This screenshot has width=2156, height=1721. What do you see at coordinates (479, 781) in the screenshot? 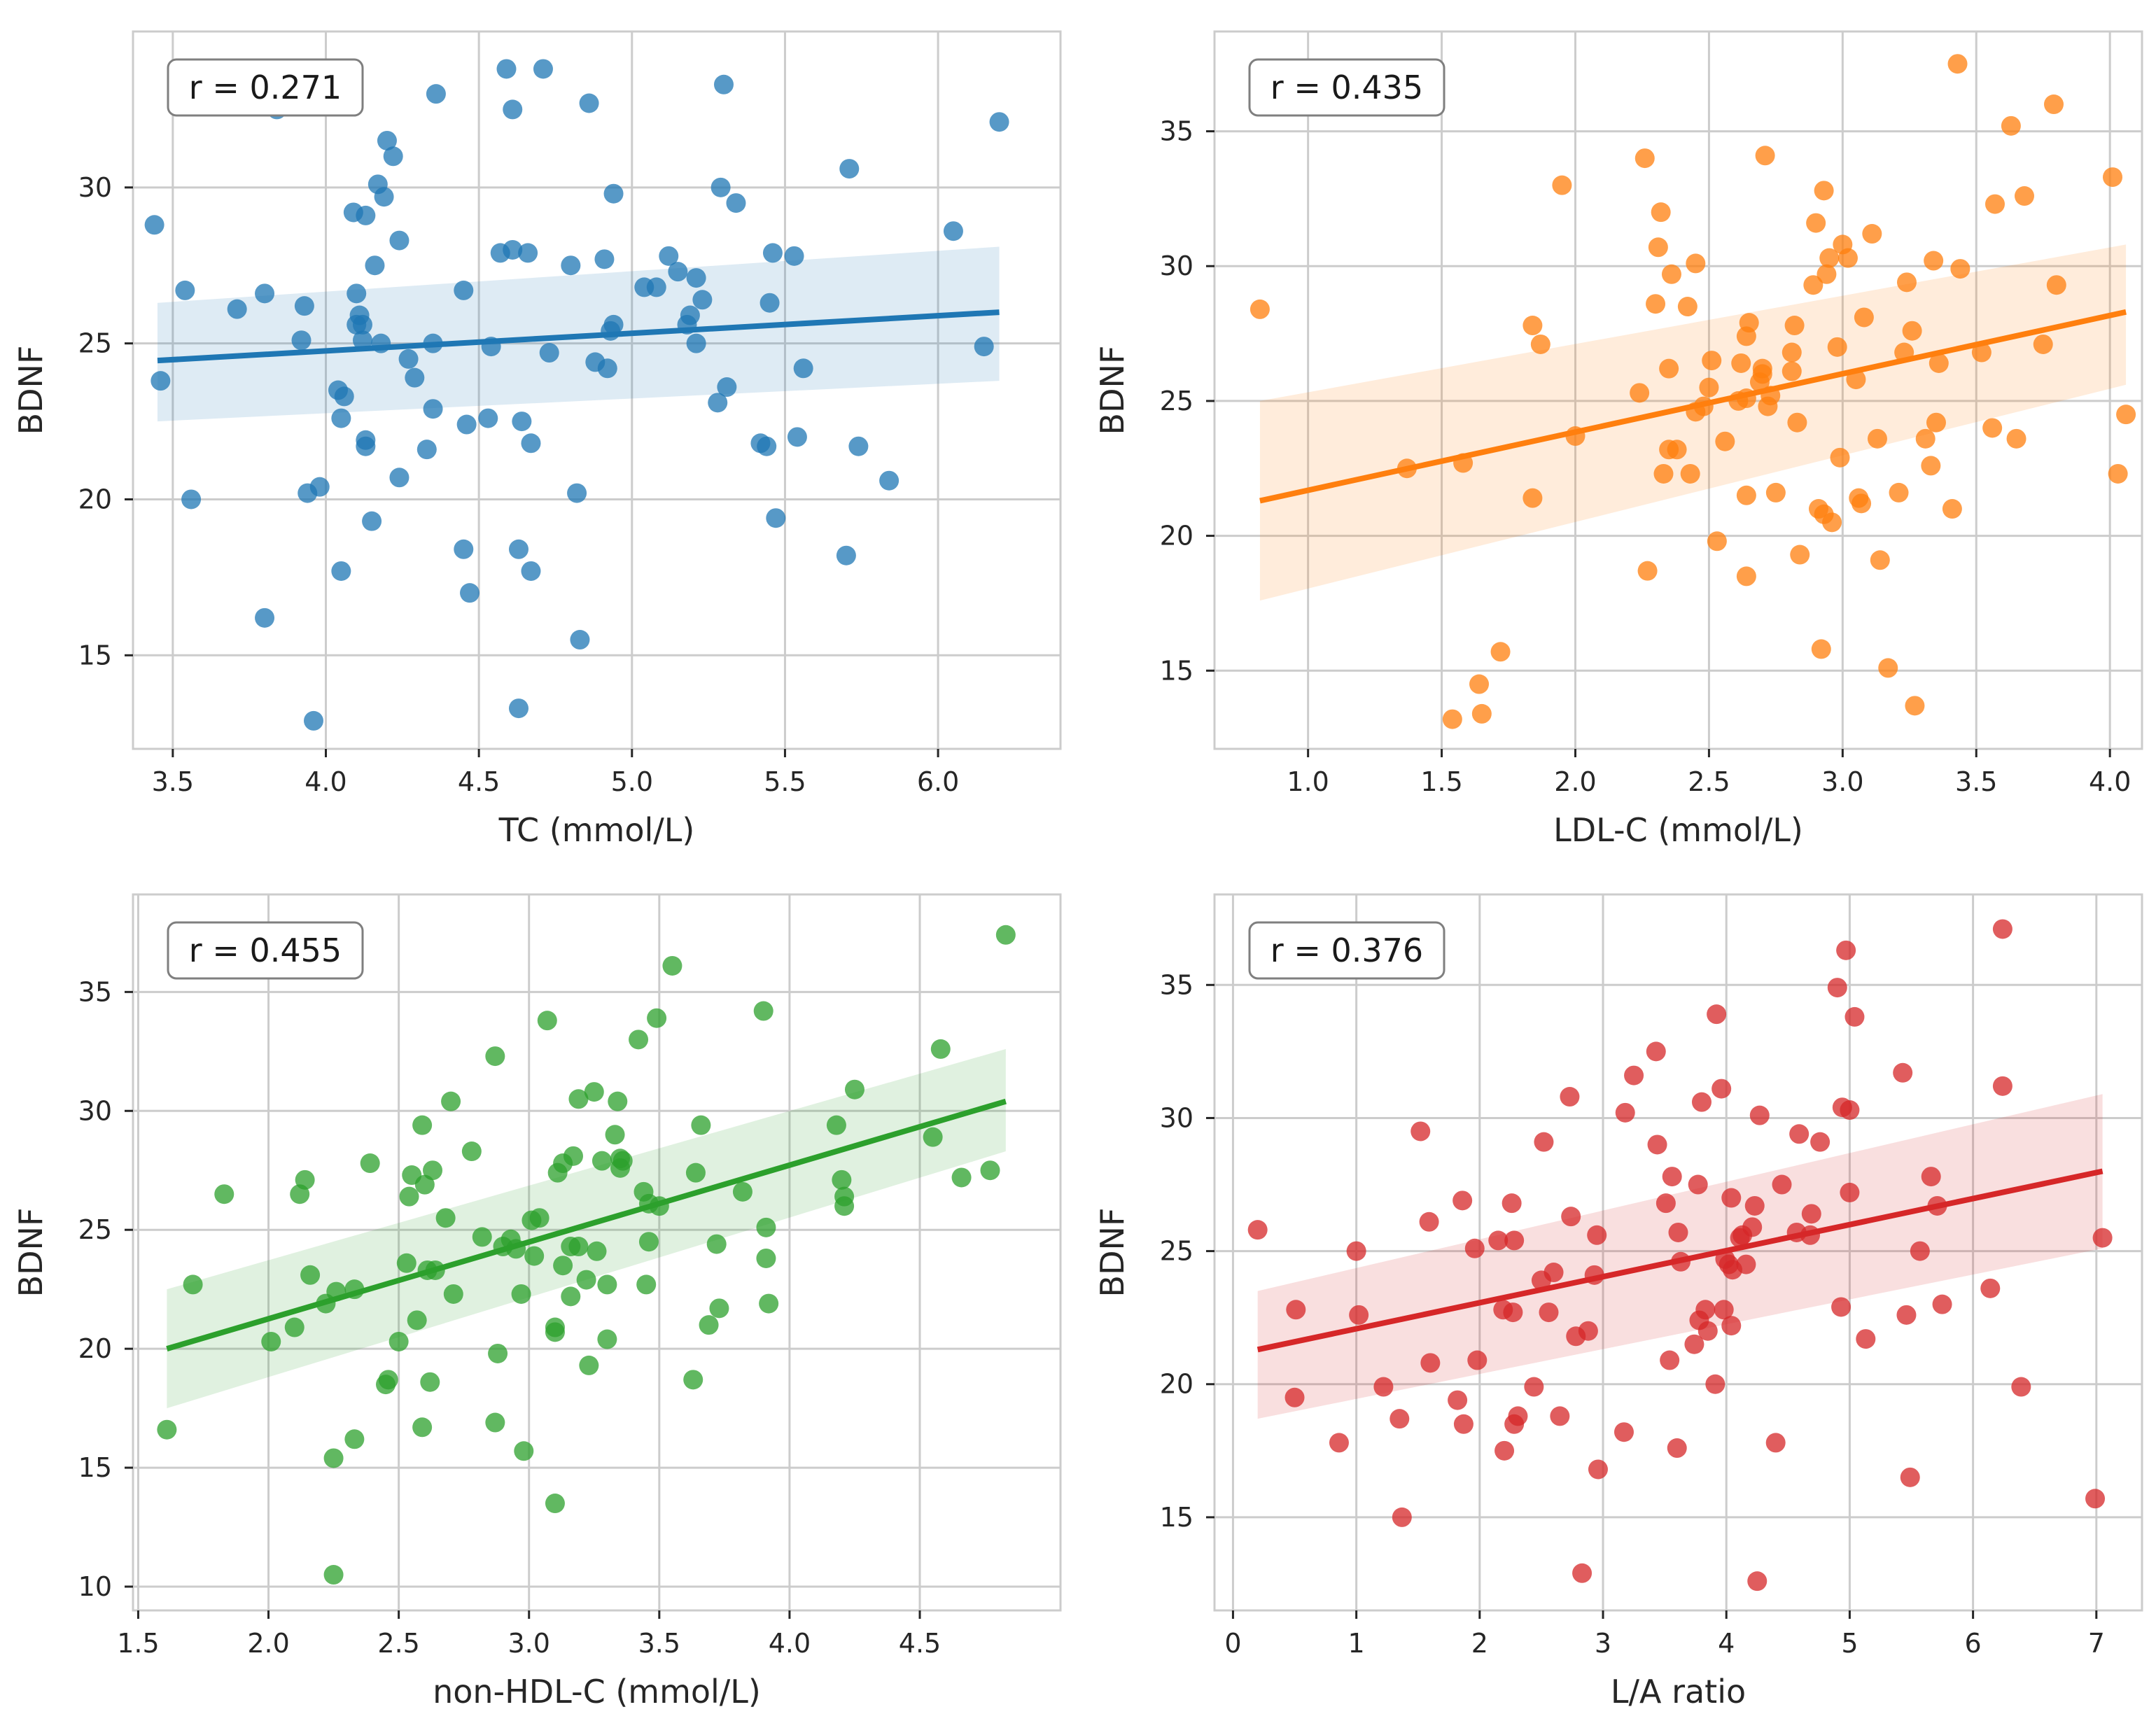
I see `x-tick-label: 4.5` at bounding box center [479, 781].